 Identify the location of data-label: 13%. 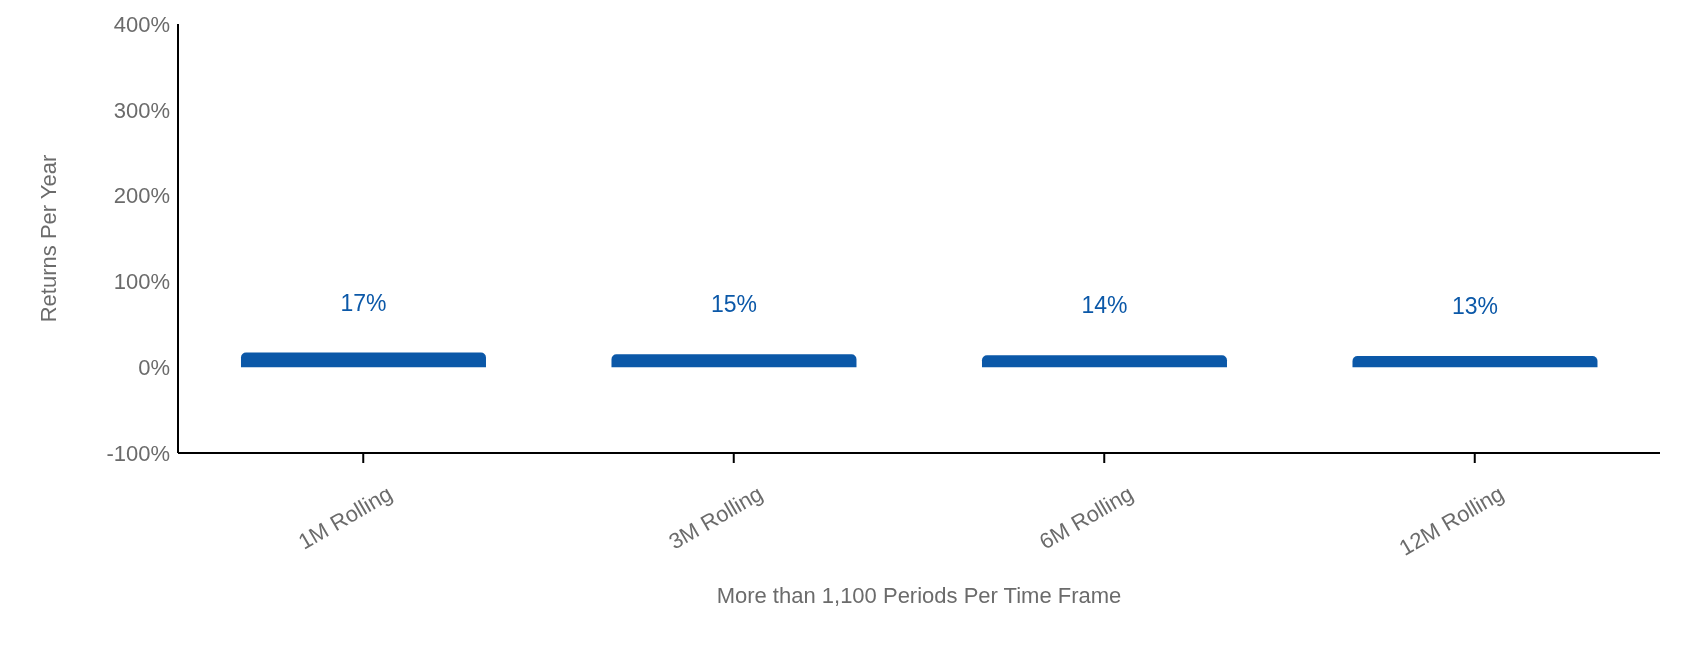
(1475, 306).